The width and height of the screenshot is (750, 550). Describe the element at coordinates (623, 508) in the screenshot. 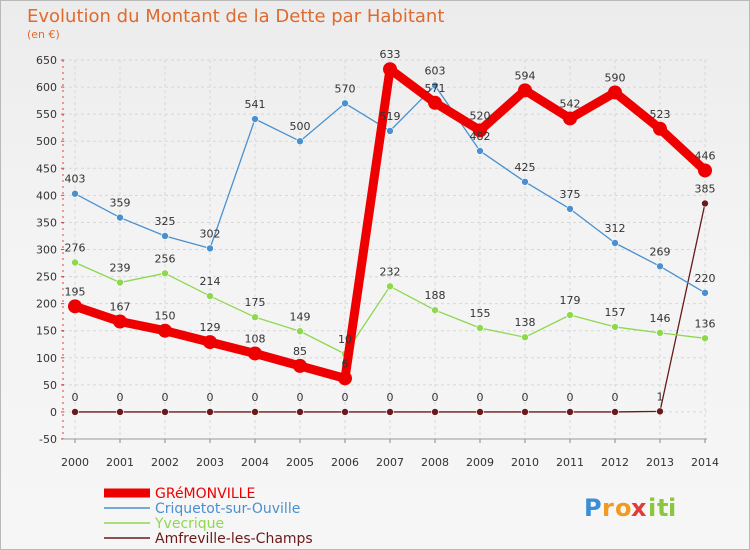

I see `brand-letter: o` at that location.